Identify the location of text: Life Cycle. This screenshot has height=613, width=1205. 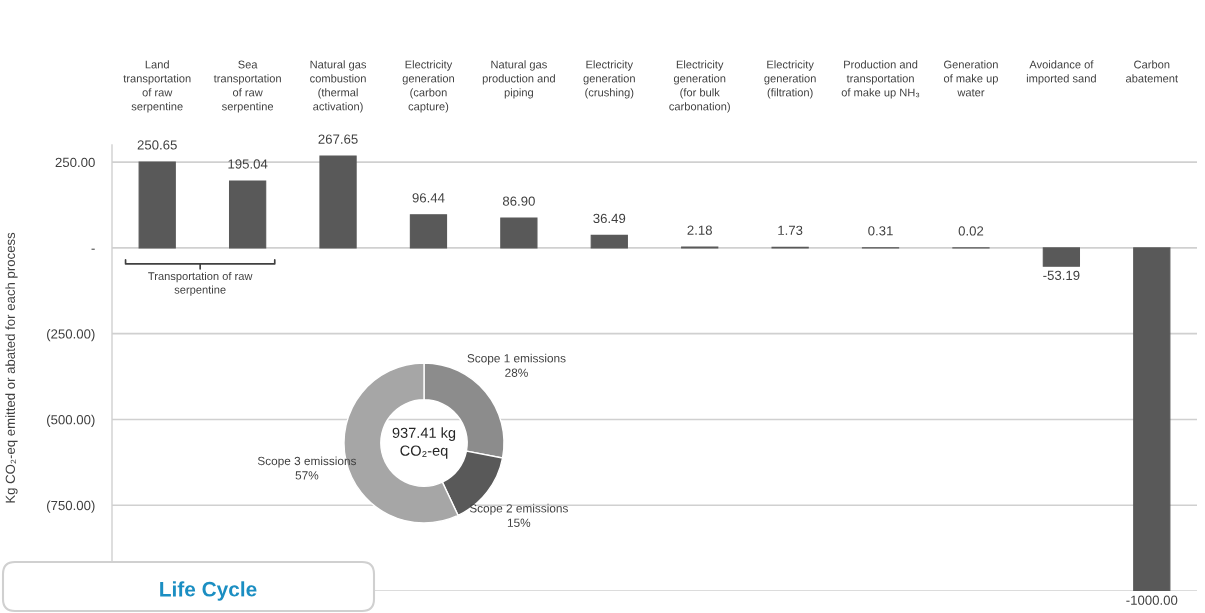
(208, 591).